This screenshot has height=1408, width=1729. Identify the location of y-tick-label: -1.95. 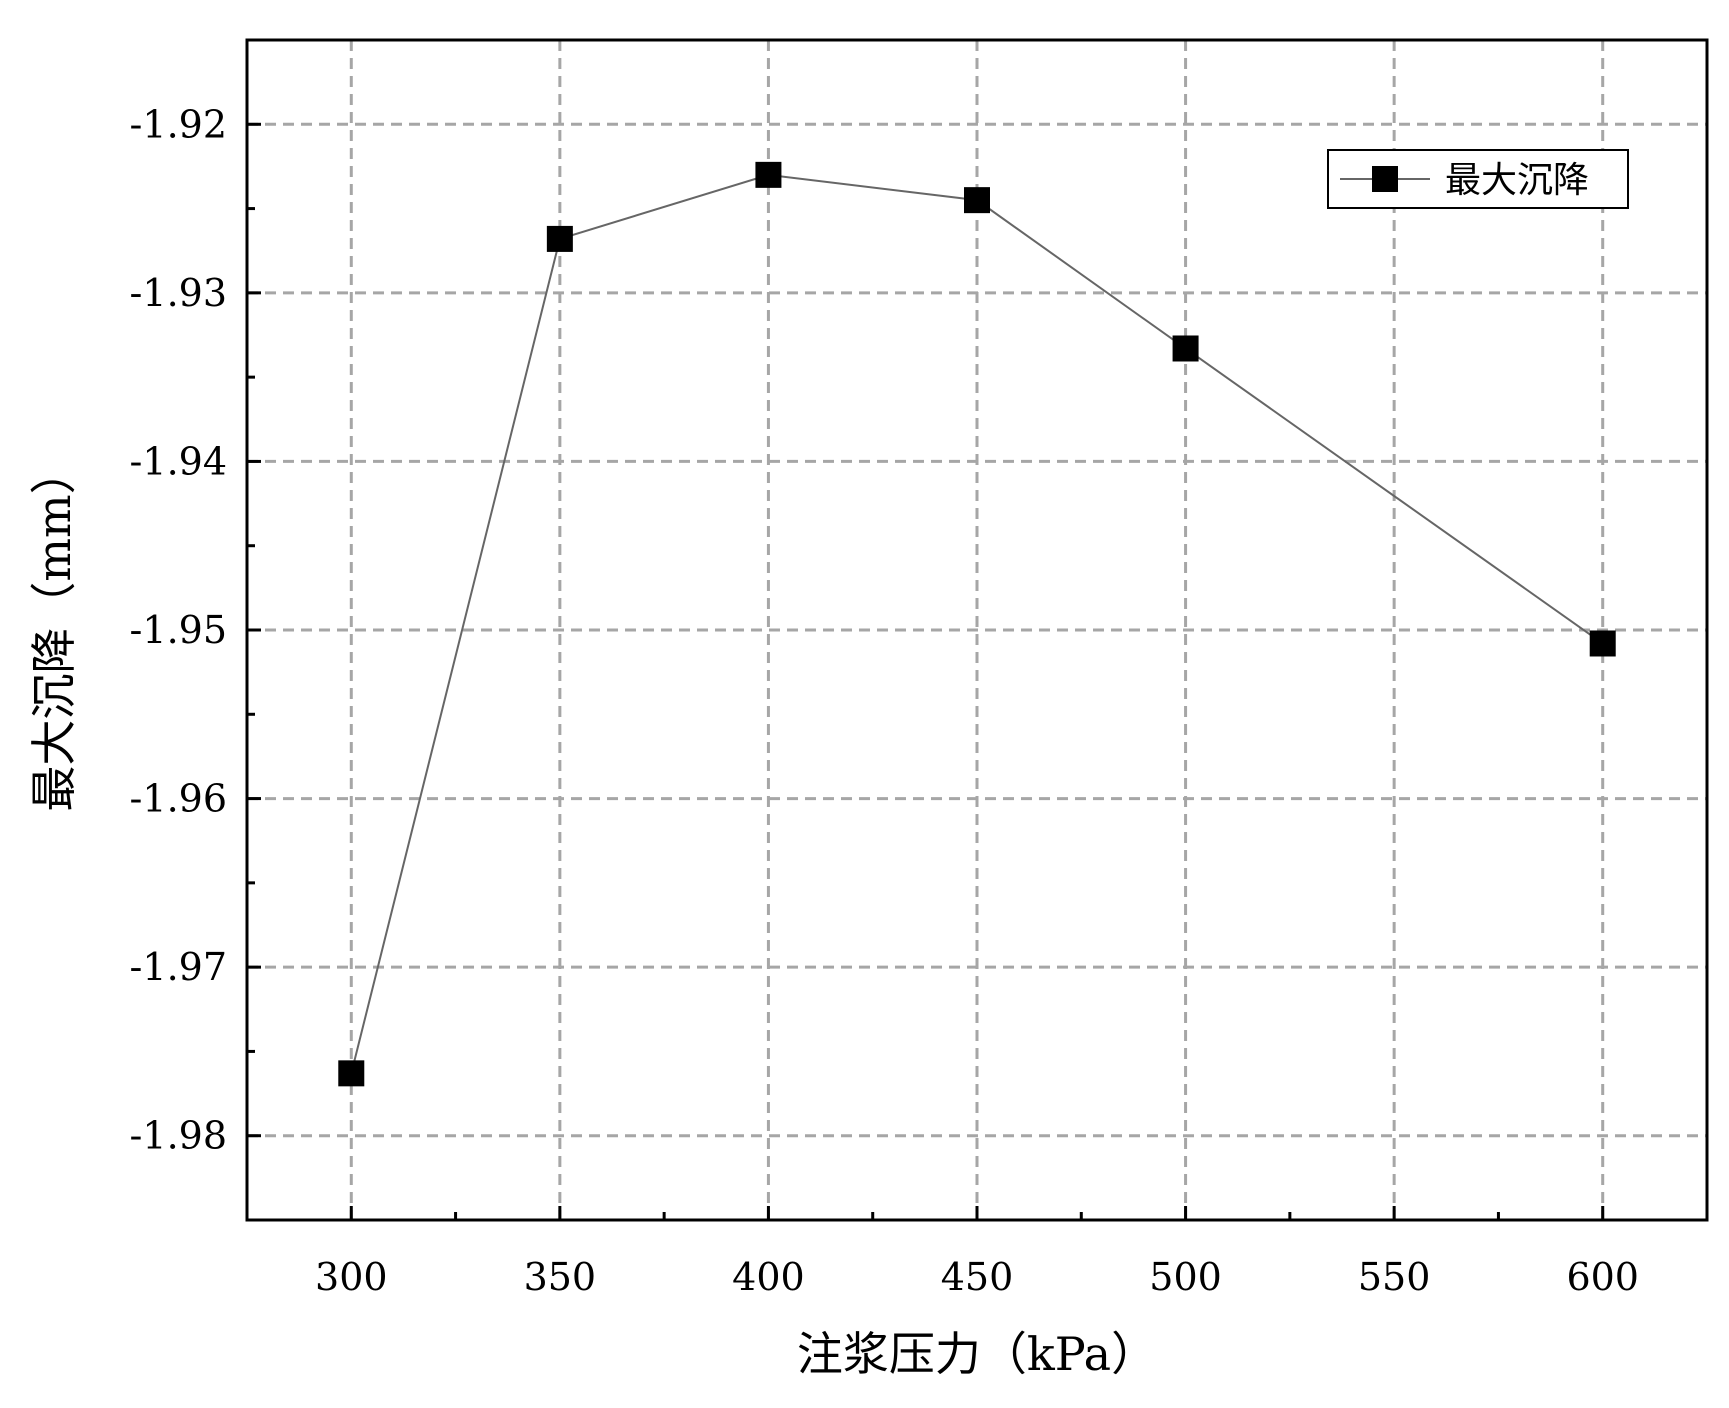
(178, 630).